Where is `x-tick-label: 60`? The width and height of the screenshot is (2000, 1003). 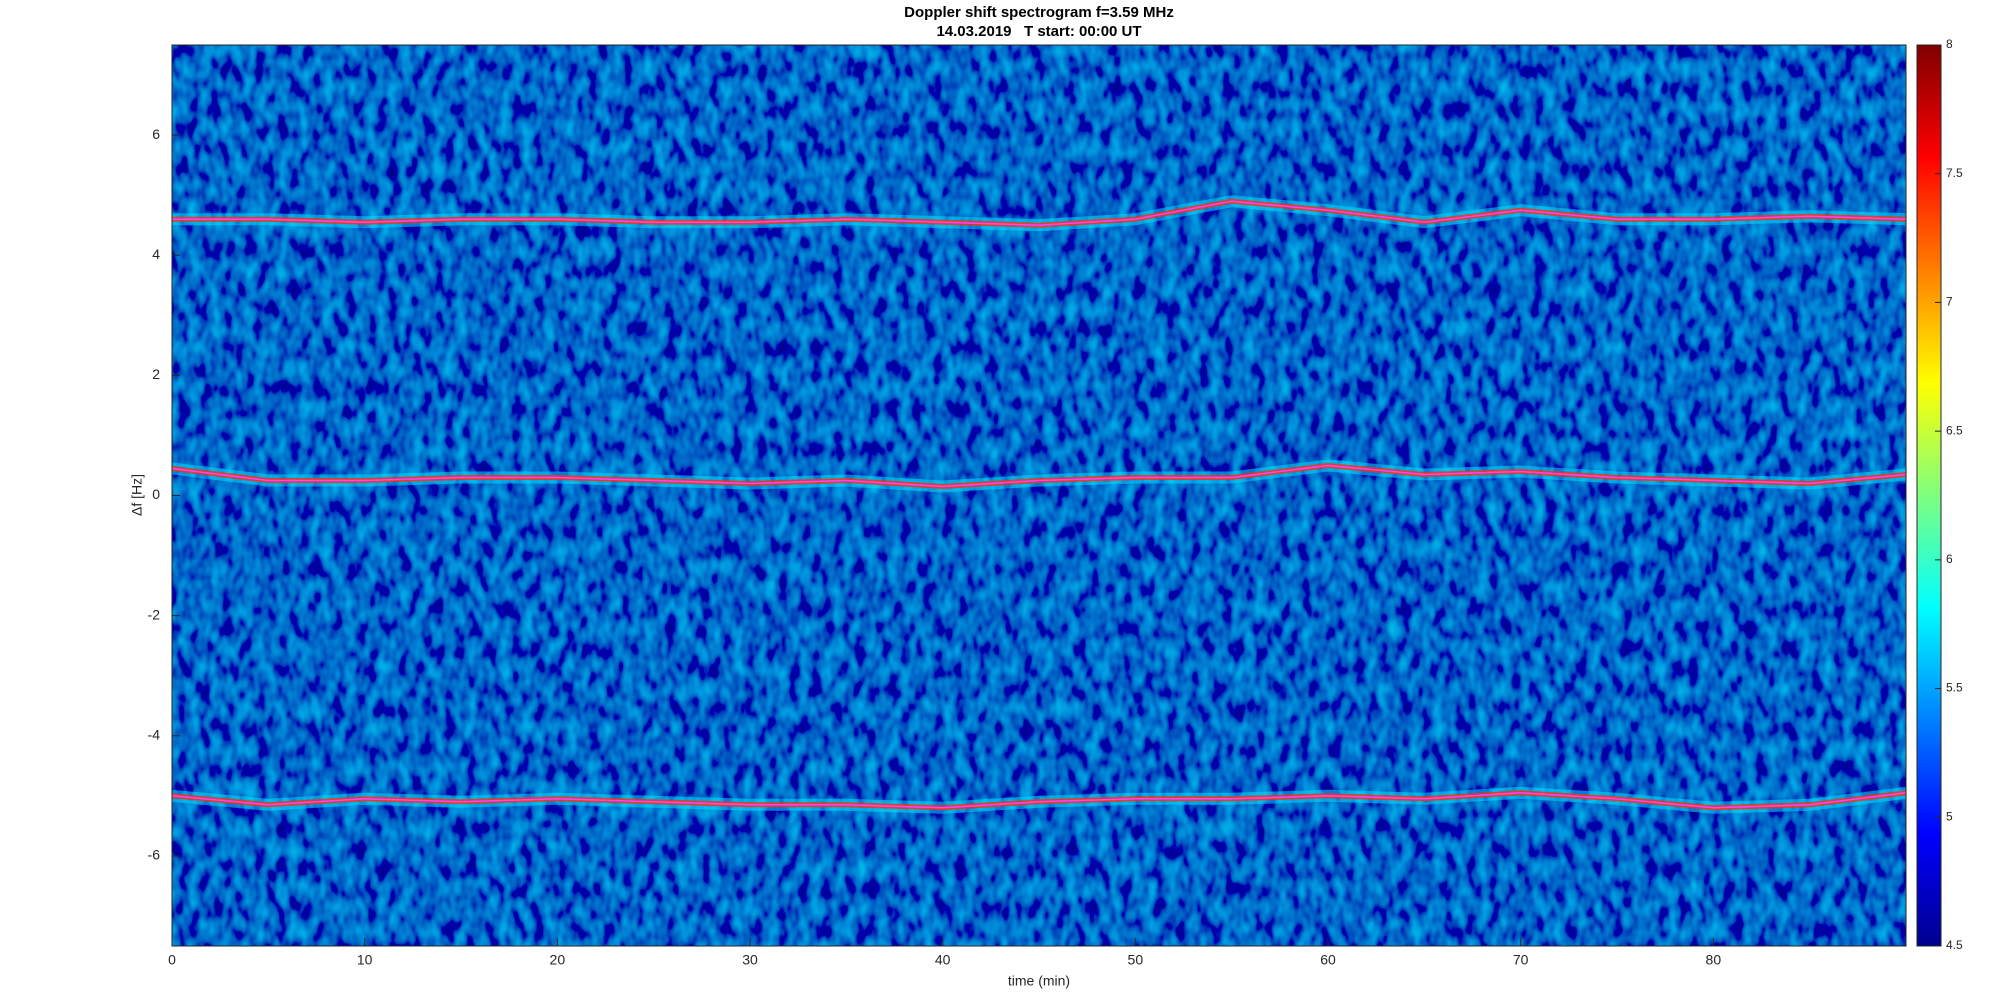
x-tick-label: 60 is located at coordinates (1328, 960).